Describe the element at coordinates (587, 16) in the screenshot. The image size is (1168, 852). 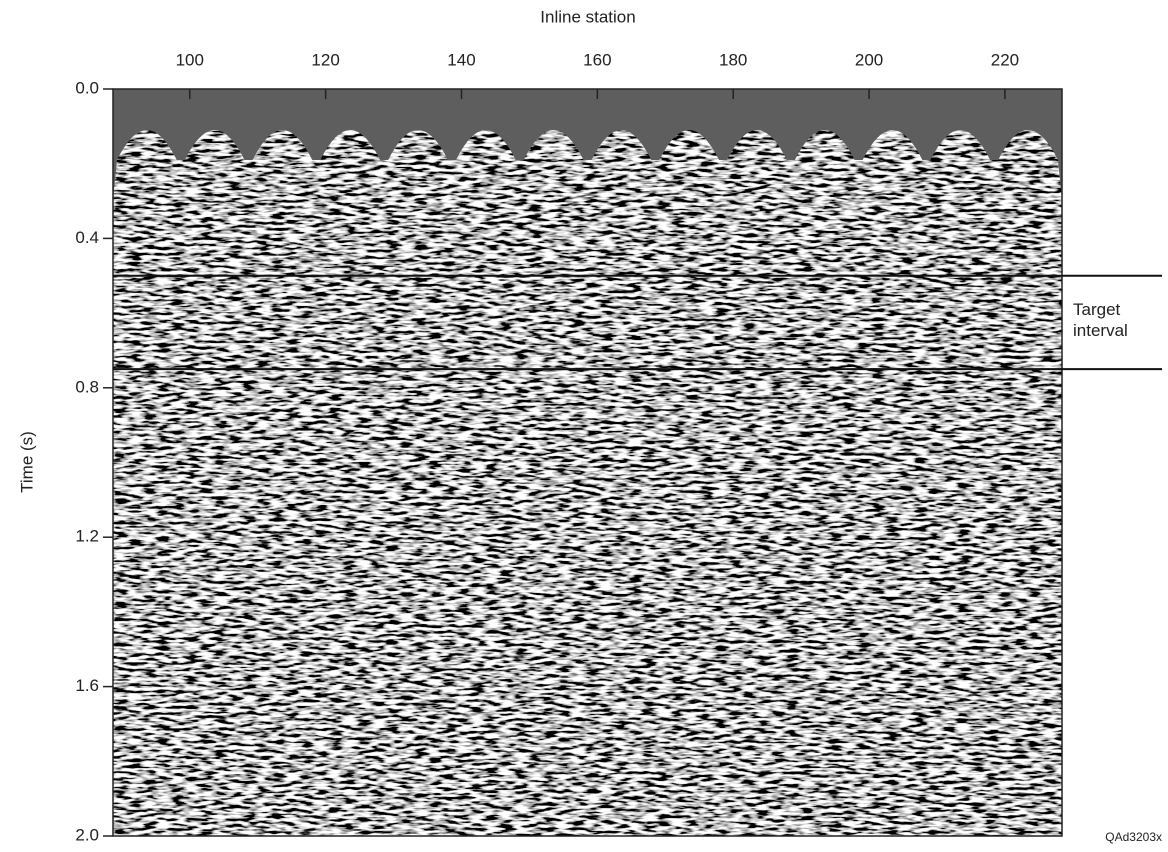
I see `x-axis-title: Inline station` at that location.